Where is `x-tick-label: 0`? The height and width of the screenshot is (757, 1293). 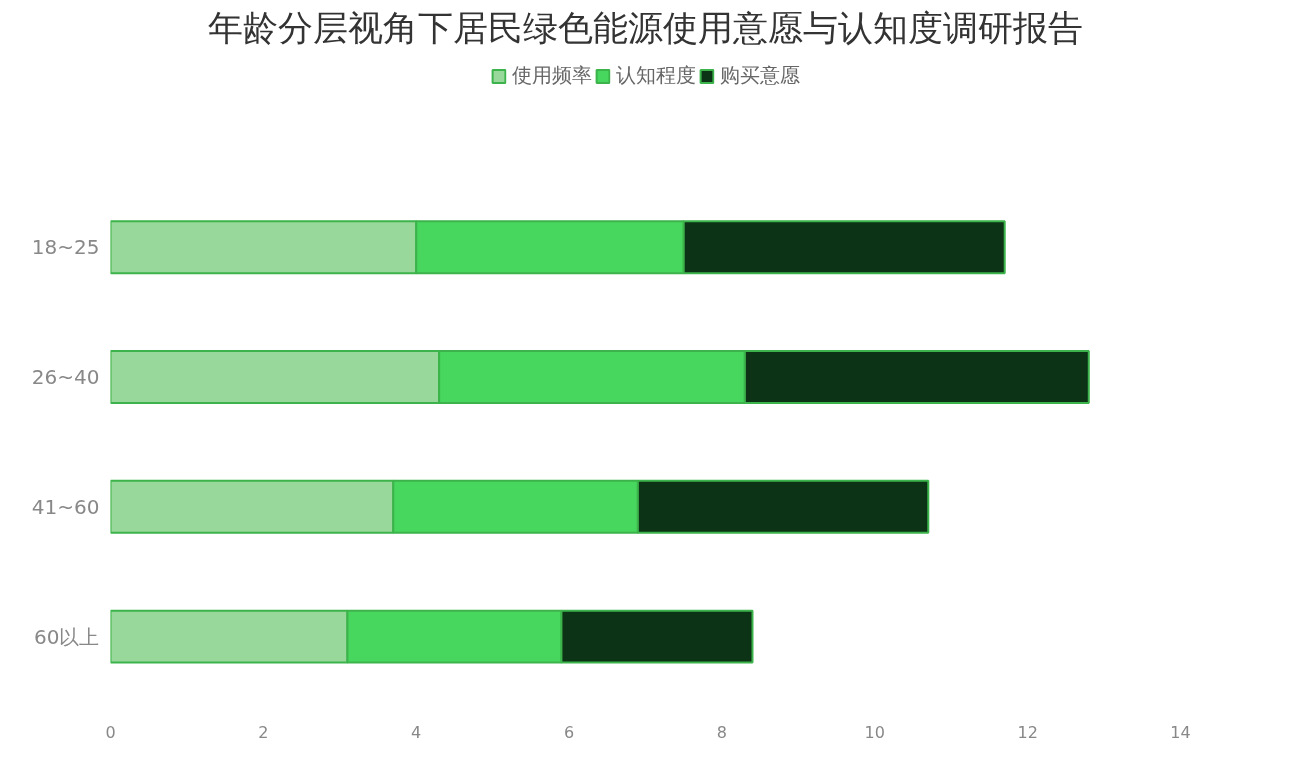
x-tick-label: 0 is located at coordinates (110, 732).